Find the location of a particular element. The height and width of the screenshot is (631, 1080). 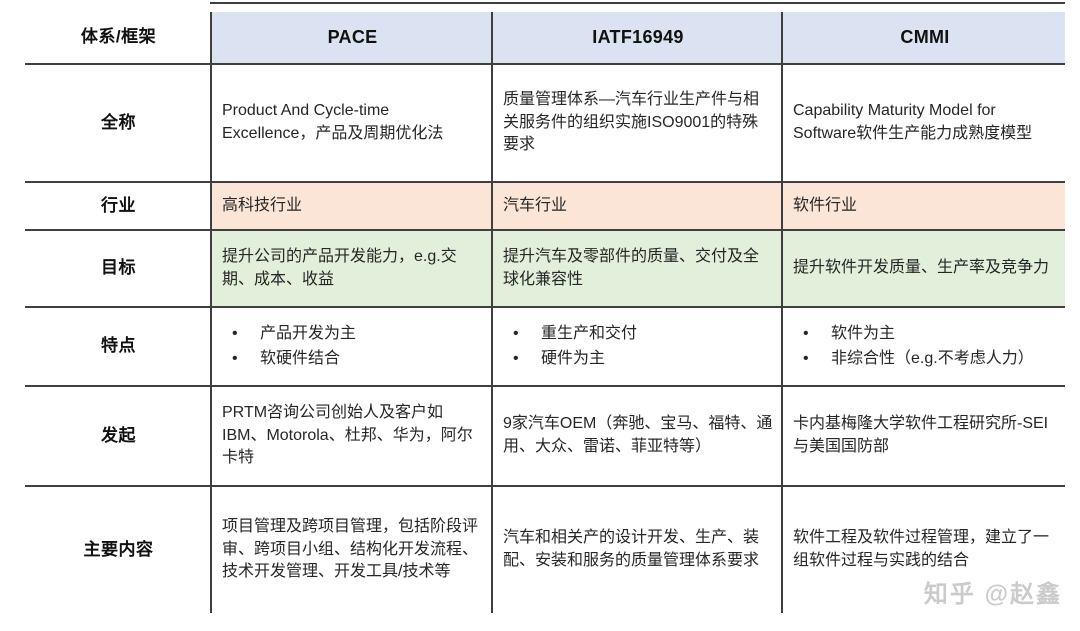

cell-main-content-iatf16949: 汽车和相关产的设计开发、生产、装配、安装和服务的质量管理体系要求 is located at coordinates (636, 550).